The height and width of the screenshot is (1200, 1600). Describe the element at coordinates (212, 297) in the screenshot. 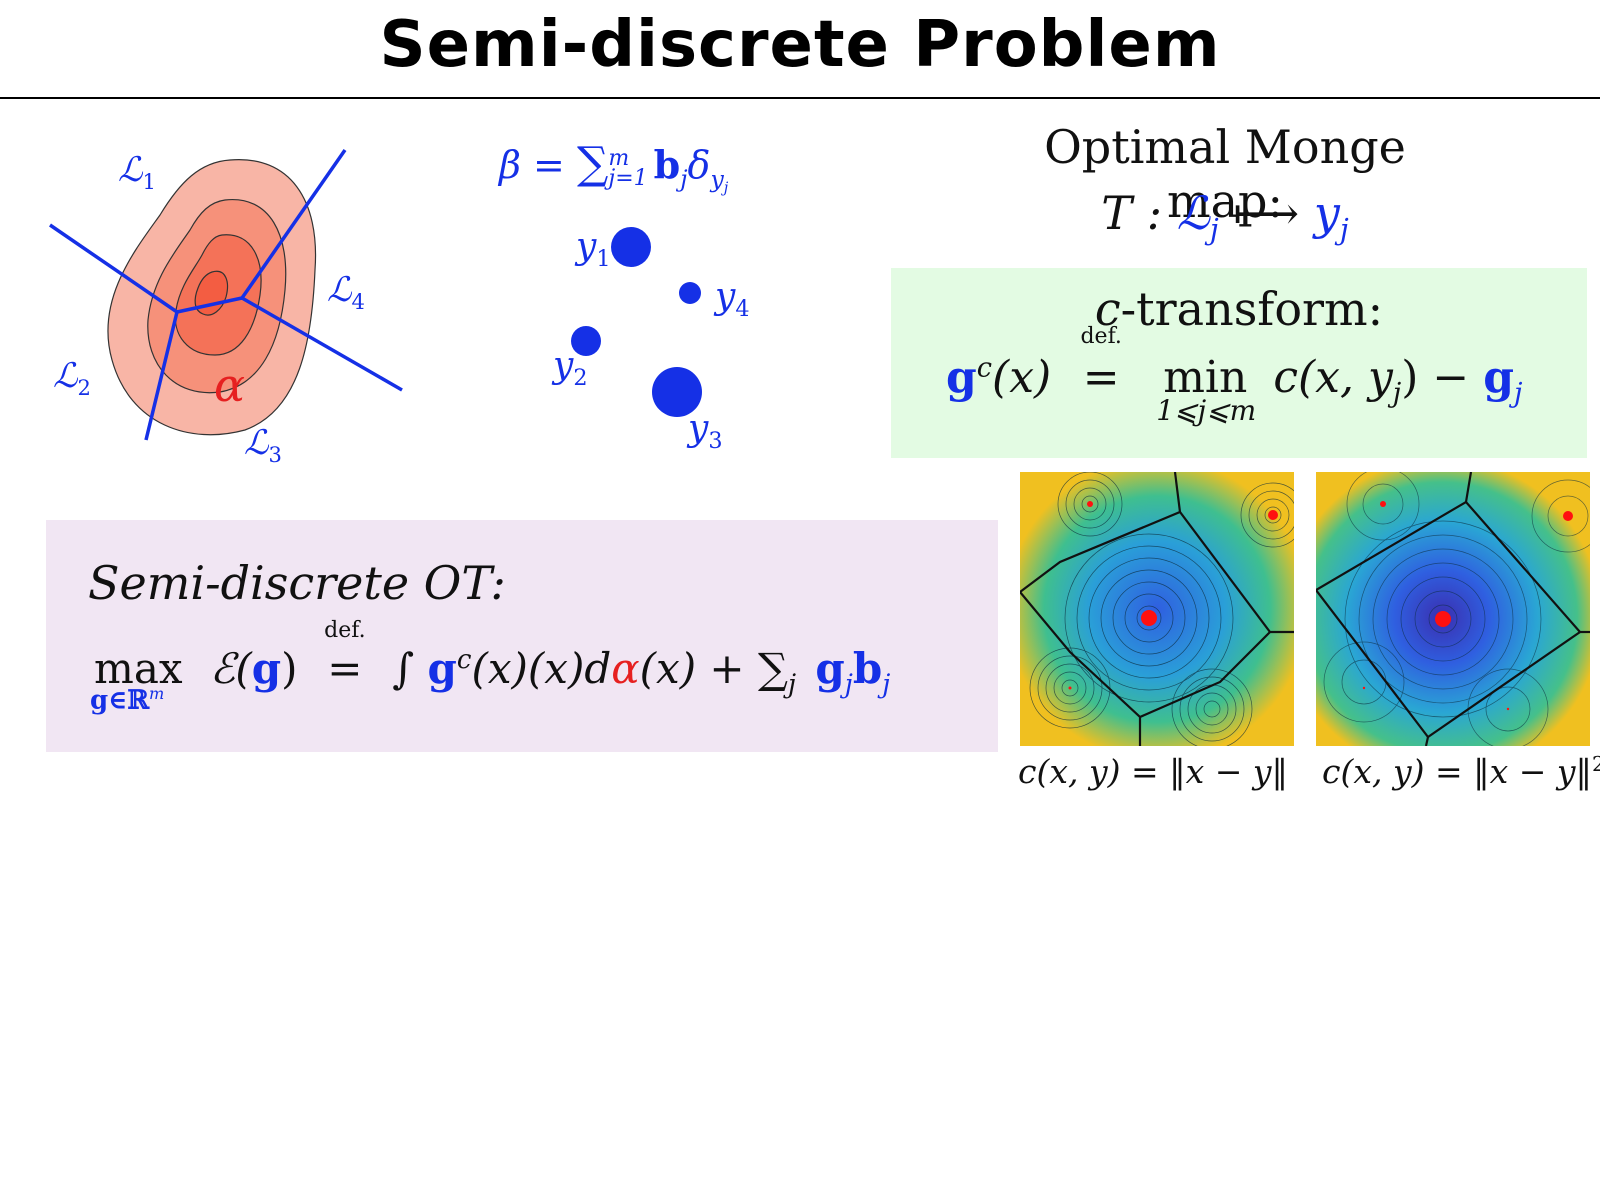

I see `density-contours` at that location.